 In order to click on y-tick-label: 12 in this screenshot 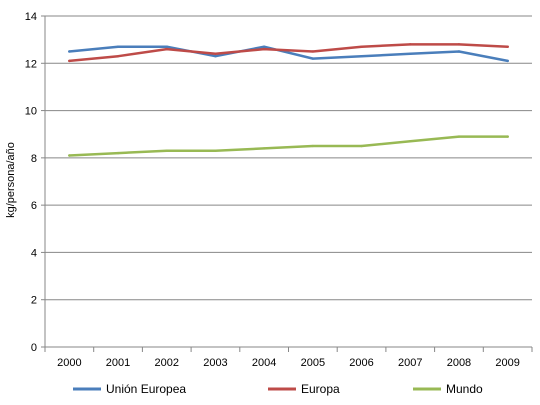, I will do `click(31, 64)`.